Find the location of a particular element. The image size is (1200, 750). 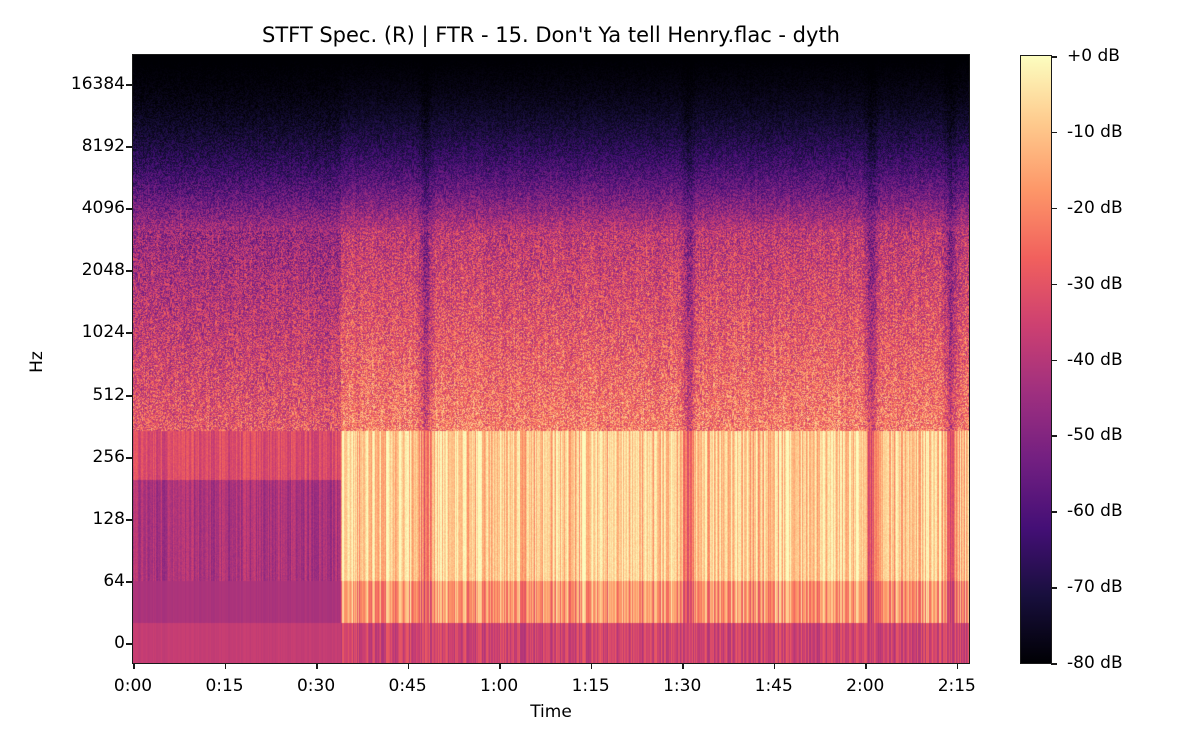

x-tick-label: 0:15 is located at coordinates (224, 686).